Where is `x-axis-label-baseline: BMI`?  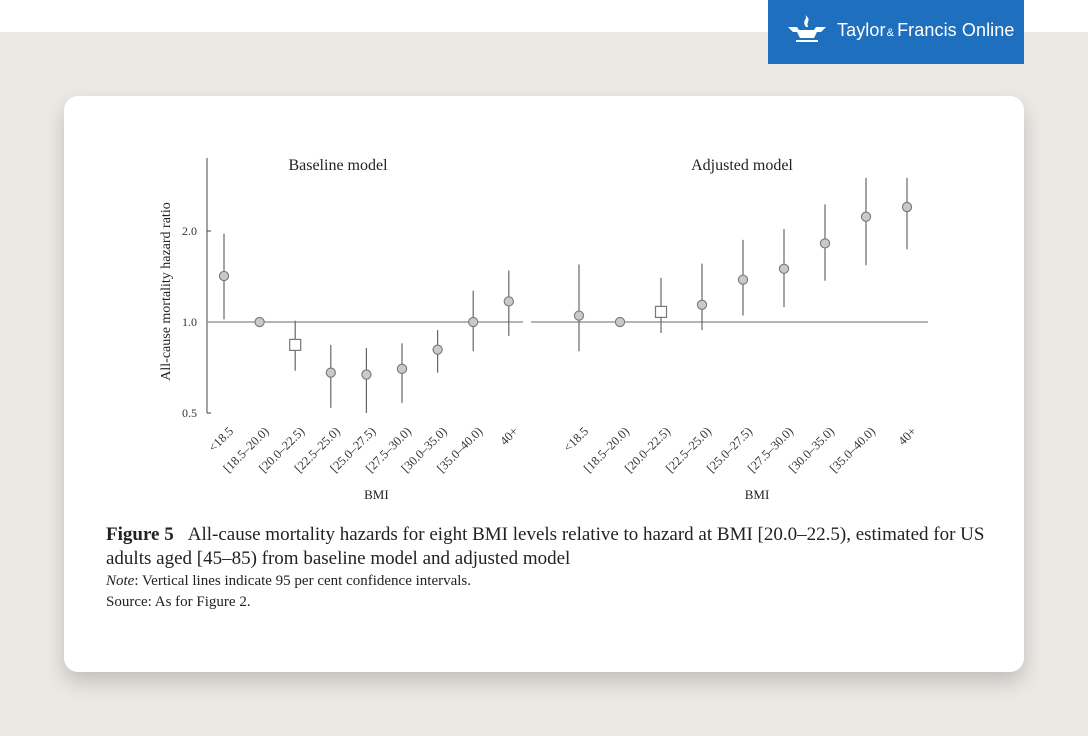 x-axis-label-baseline: BMI is located at coordinates (376, 494).